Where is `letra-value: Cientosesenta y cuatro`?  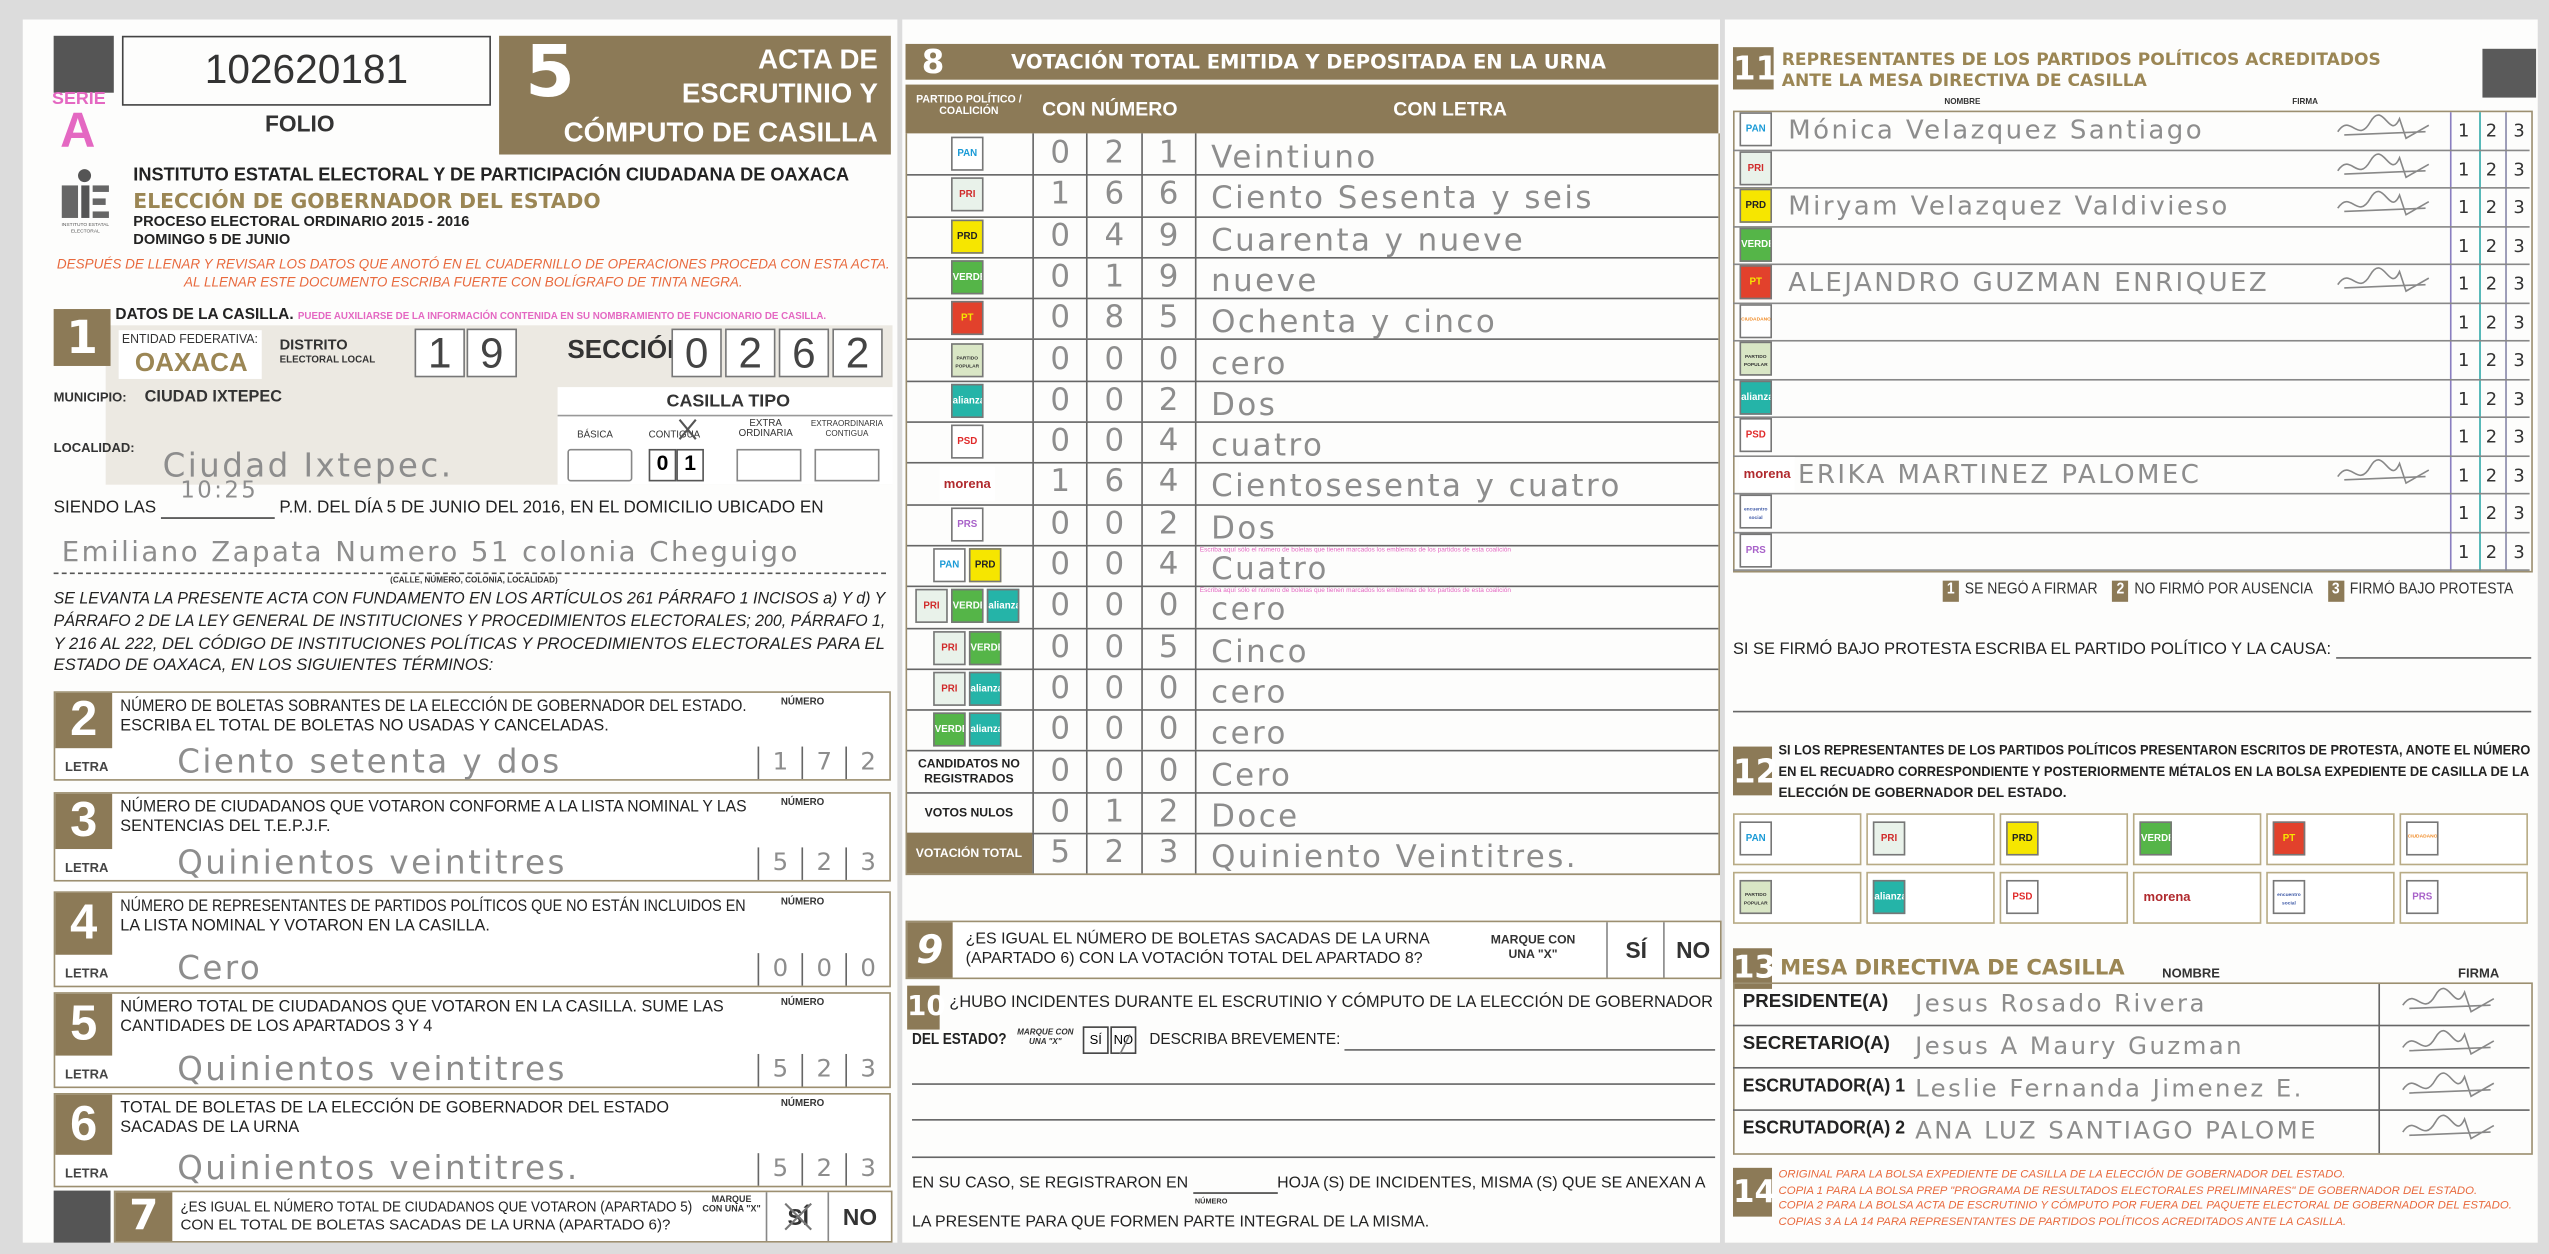
letra-value: Cientosesenta y cuatro is located at coordinates (1416, 487).